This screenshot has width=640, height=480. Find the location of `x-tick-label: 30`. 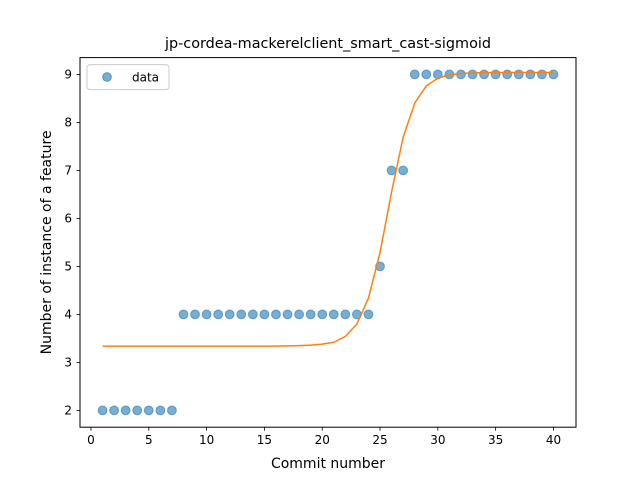

x-tick-label: 30 is located at coordinates (437, 440).